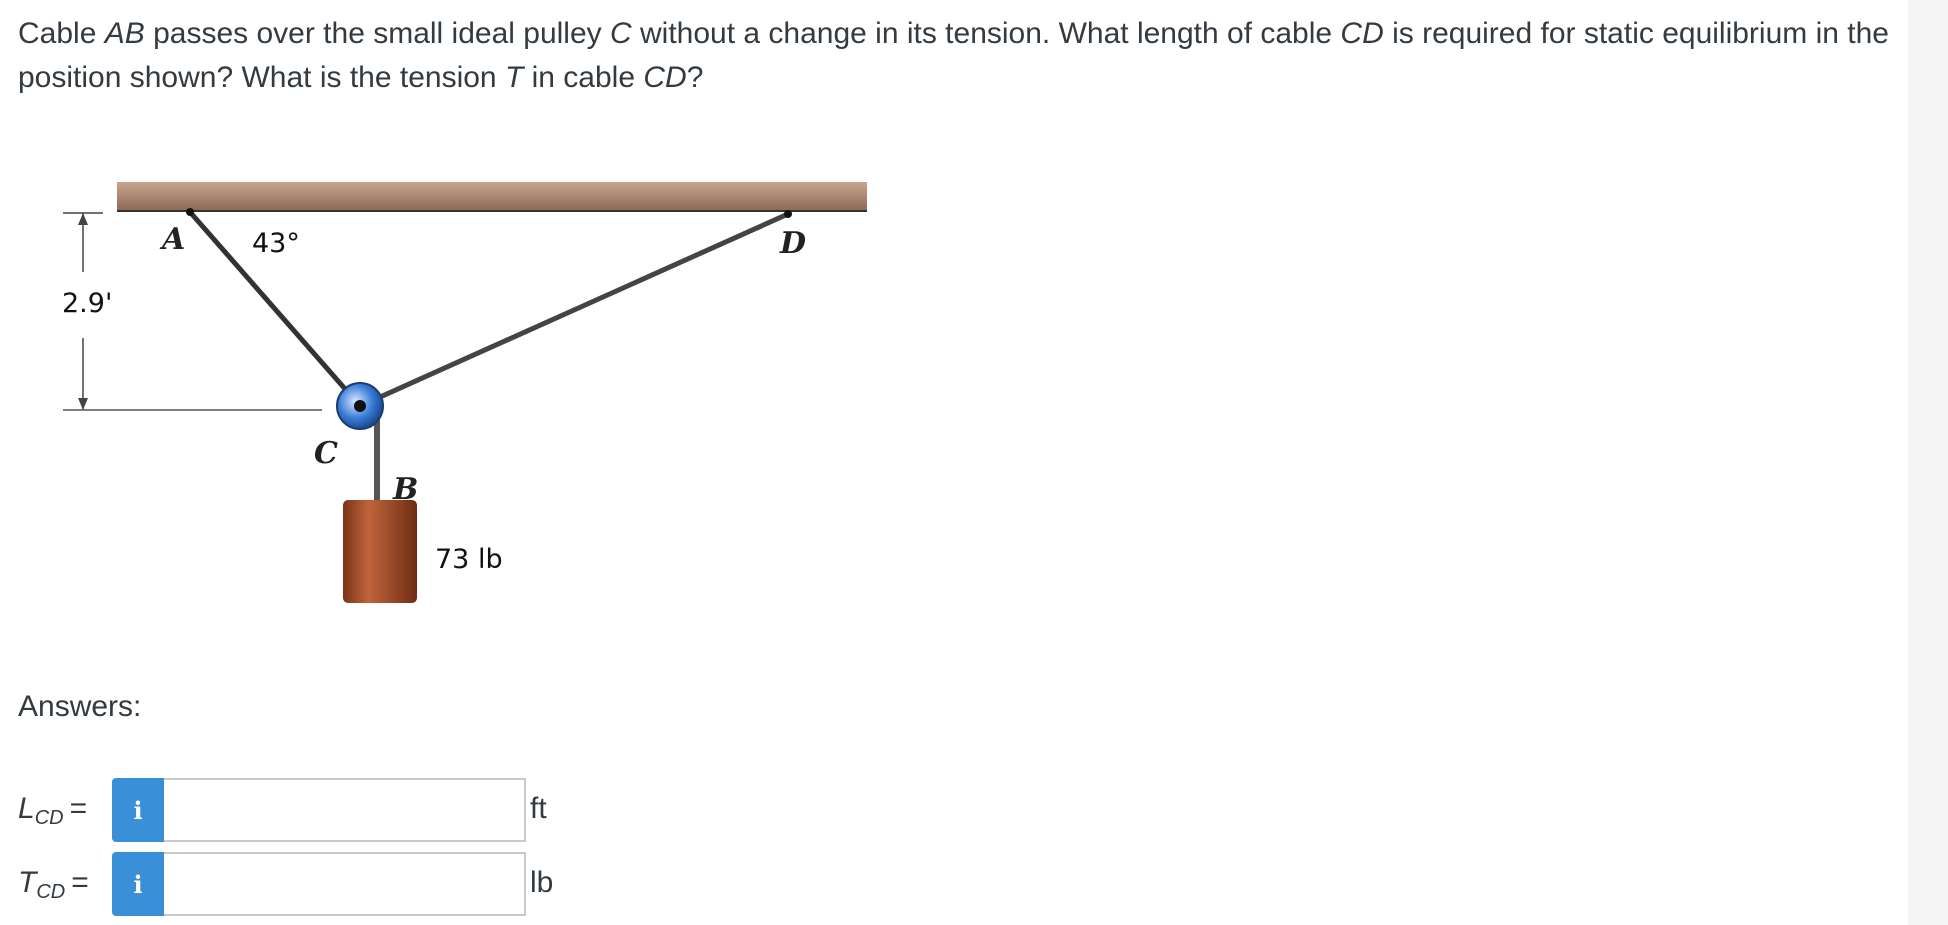 This screenshot has width=1948, height=925. I want to click on weight-block, so click(380, 551).